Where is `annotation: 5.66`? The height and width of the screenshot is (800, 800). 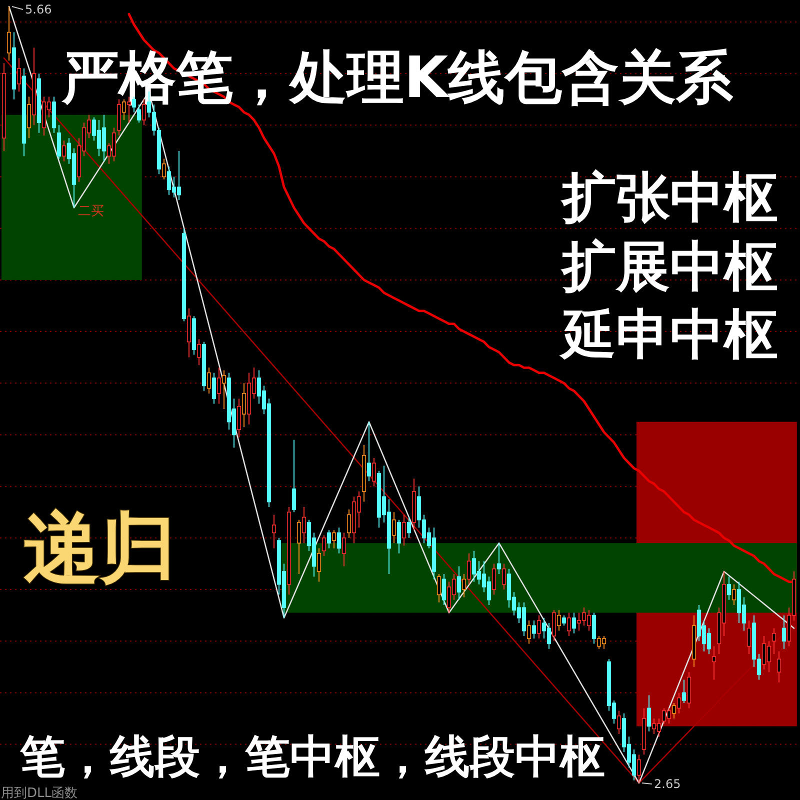
annotation: 5.66 is located at coordinates (38, 9).